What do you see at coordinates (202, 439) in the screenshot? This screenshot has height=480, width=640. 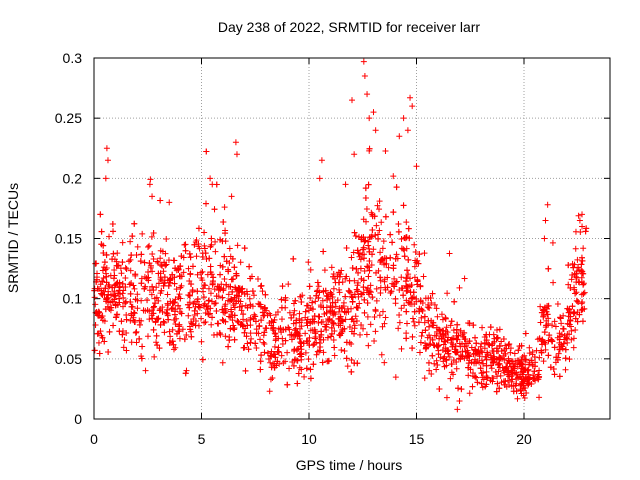 I see `x-tick-label: 5` at bounding box center [202, 439].